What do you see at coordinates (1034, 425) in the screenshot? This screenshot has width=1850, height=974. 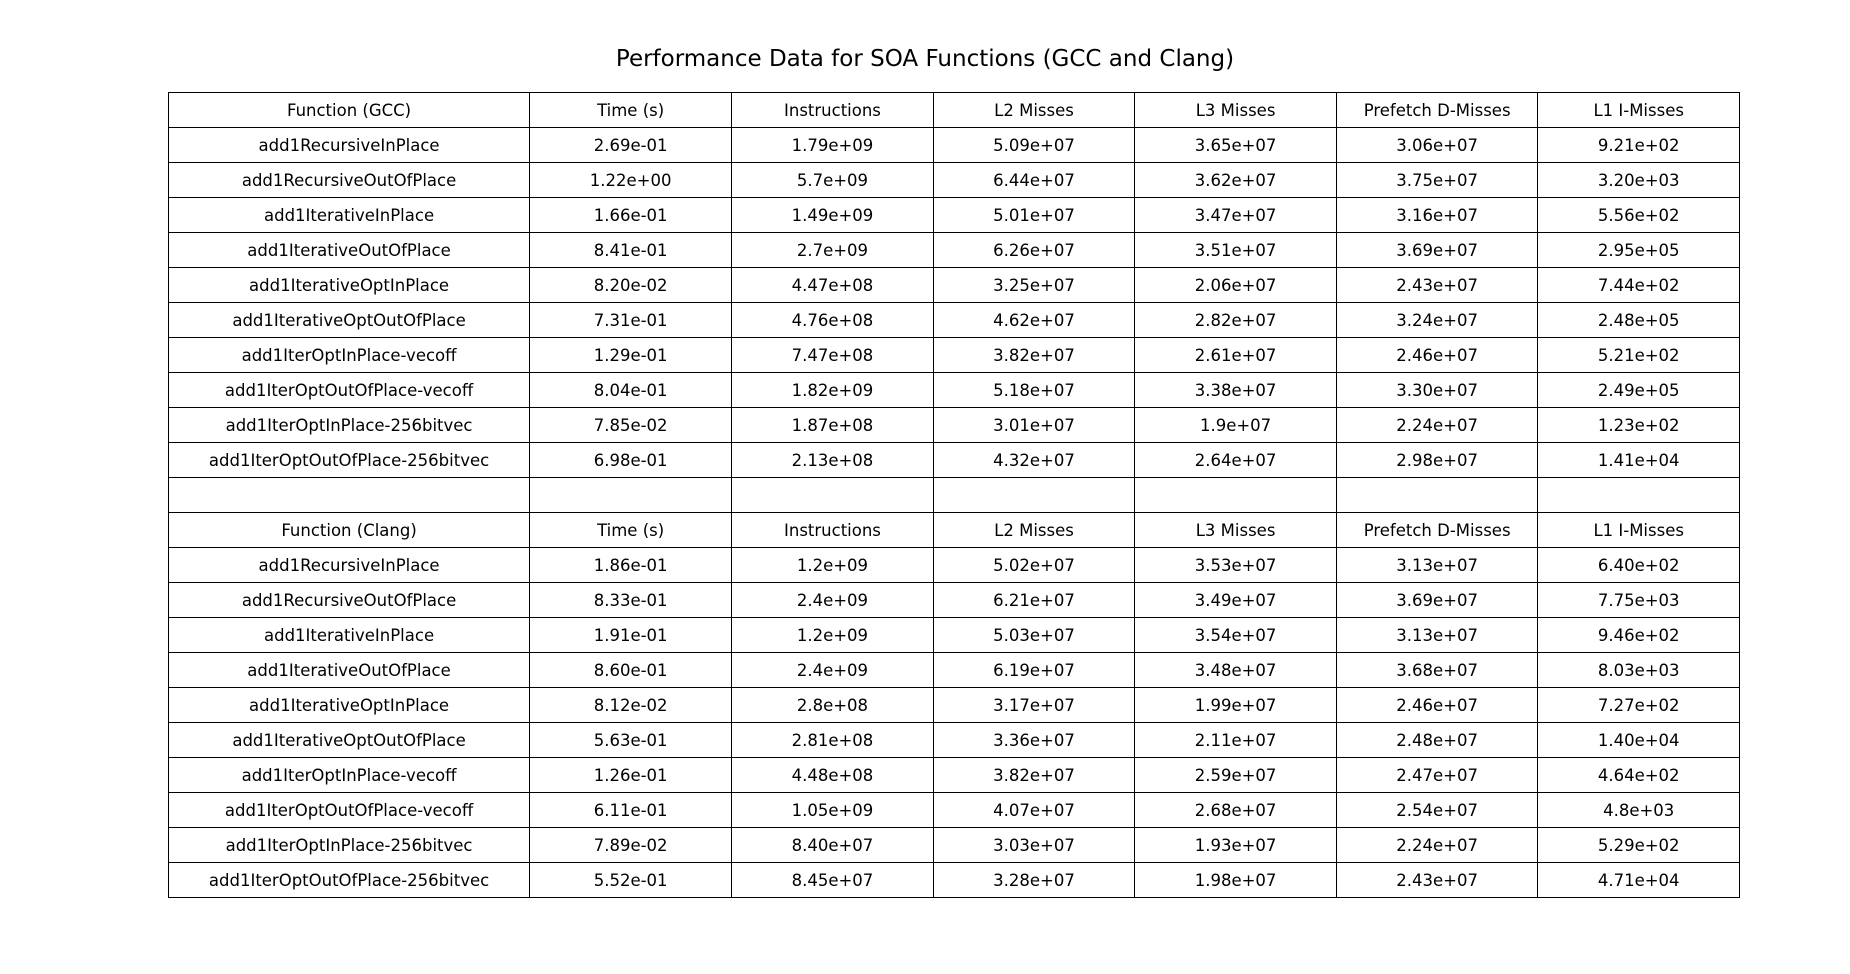 I see `value-cell: 3.01e+07` at bounding box center [1034, 425].